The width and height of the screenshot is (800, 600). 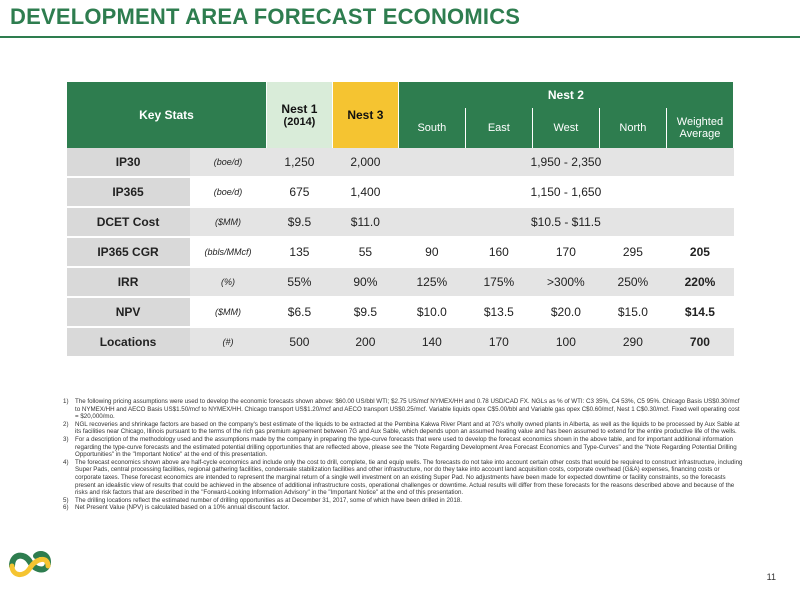 What do you see at coordinates (299, 312) in the screenshot?
I see `cell-nest1: $6.5` at bounding box center [299, 312].